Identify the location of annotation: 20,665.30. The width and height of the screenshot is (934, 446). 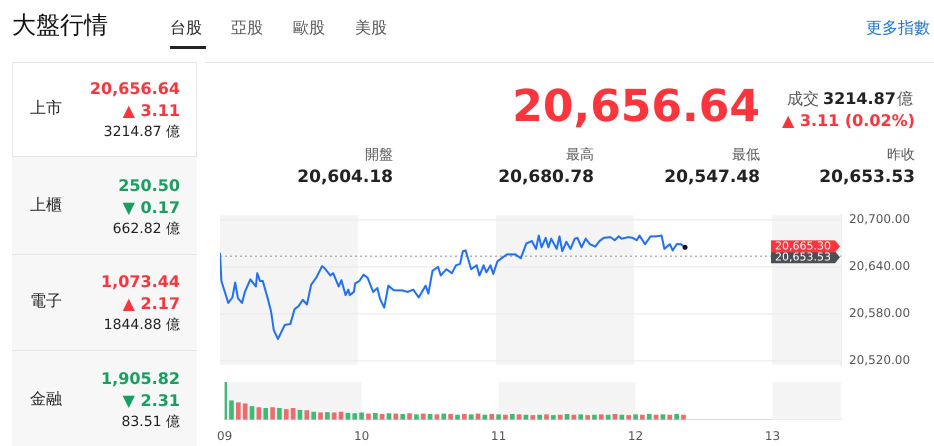
(803, 246).